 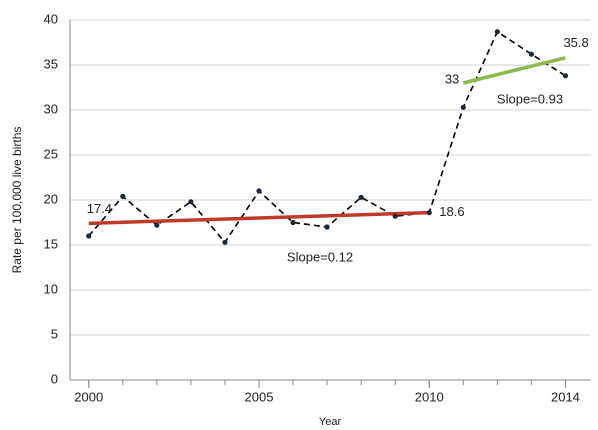 What do you see at coordinates (54, 333) in the screenshot?
I see `y-tick-label: 5` at bounding box center [54, 333].